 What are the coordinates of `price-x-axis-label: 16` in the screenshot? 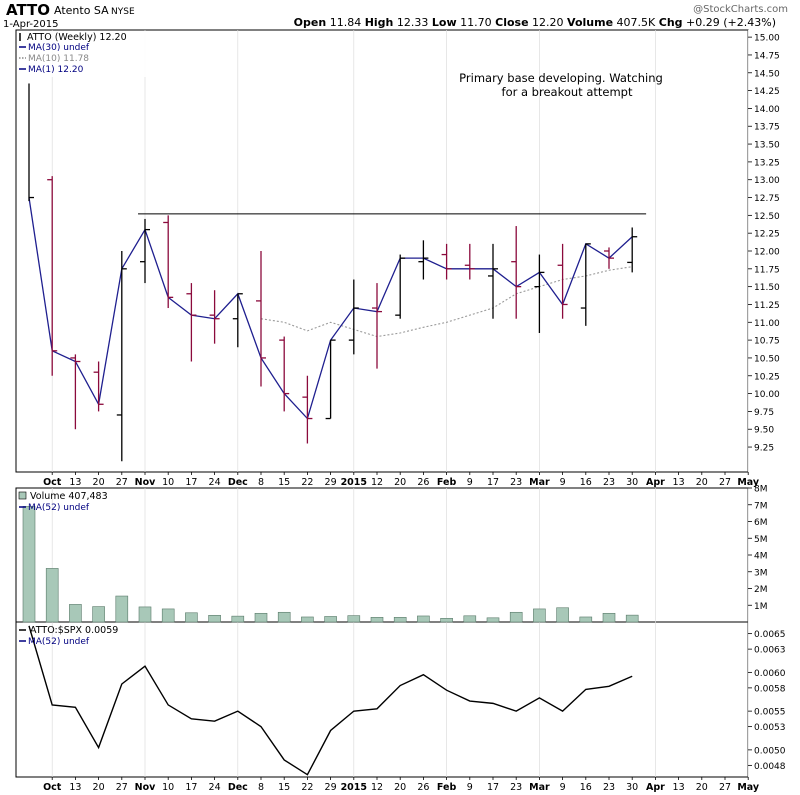 It's located at (586, 482).